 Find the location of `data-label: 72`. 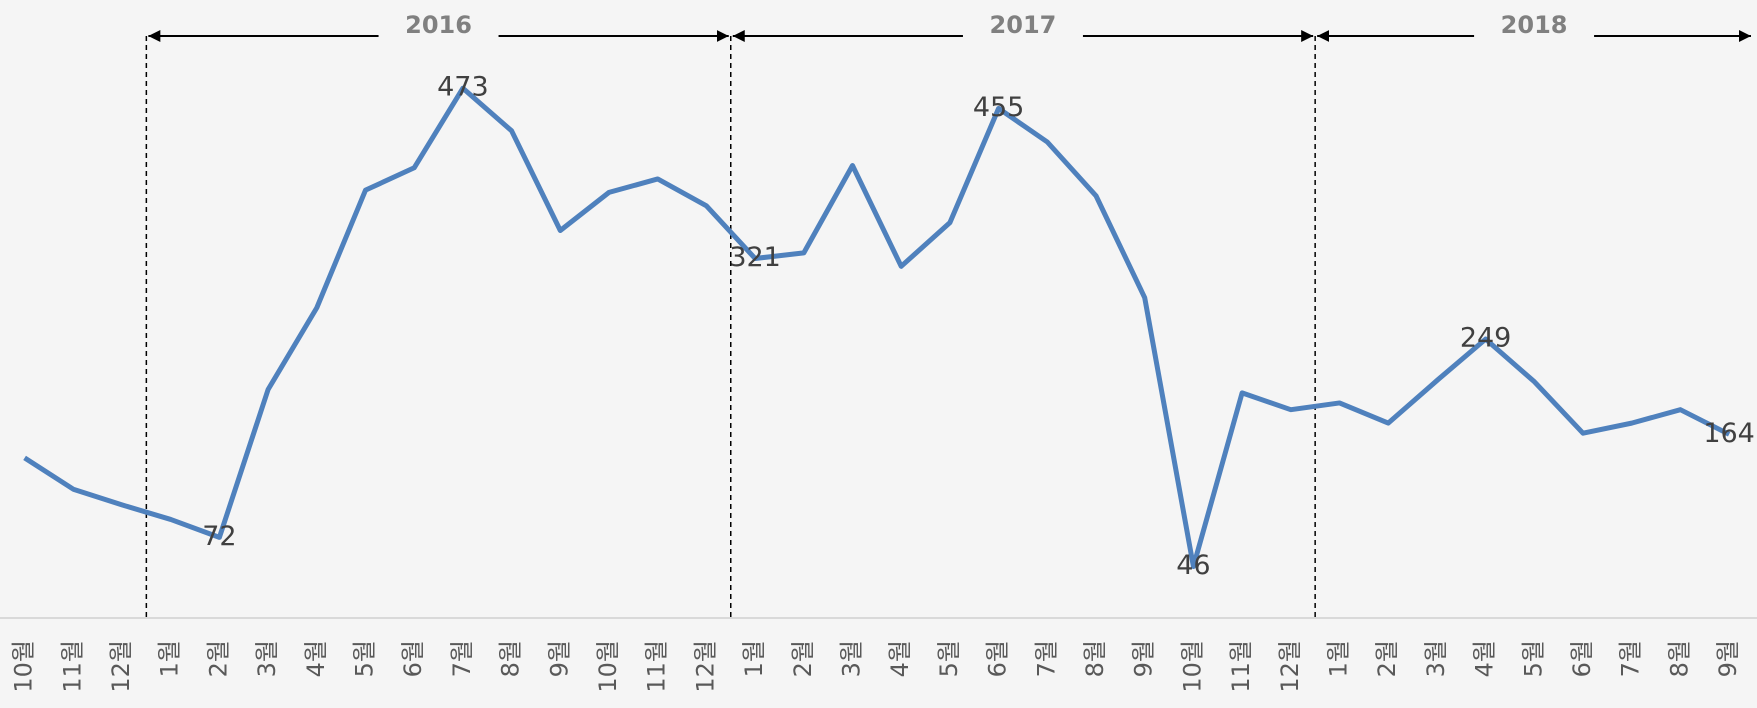

data-label: 72 is located at coordinates (219, 536).